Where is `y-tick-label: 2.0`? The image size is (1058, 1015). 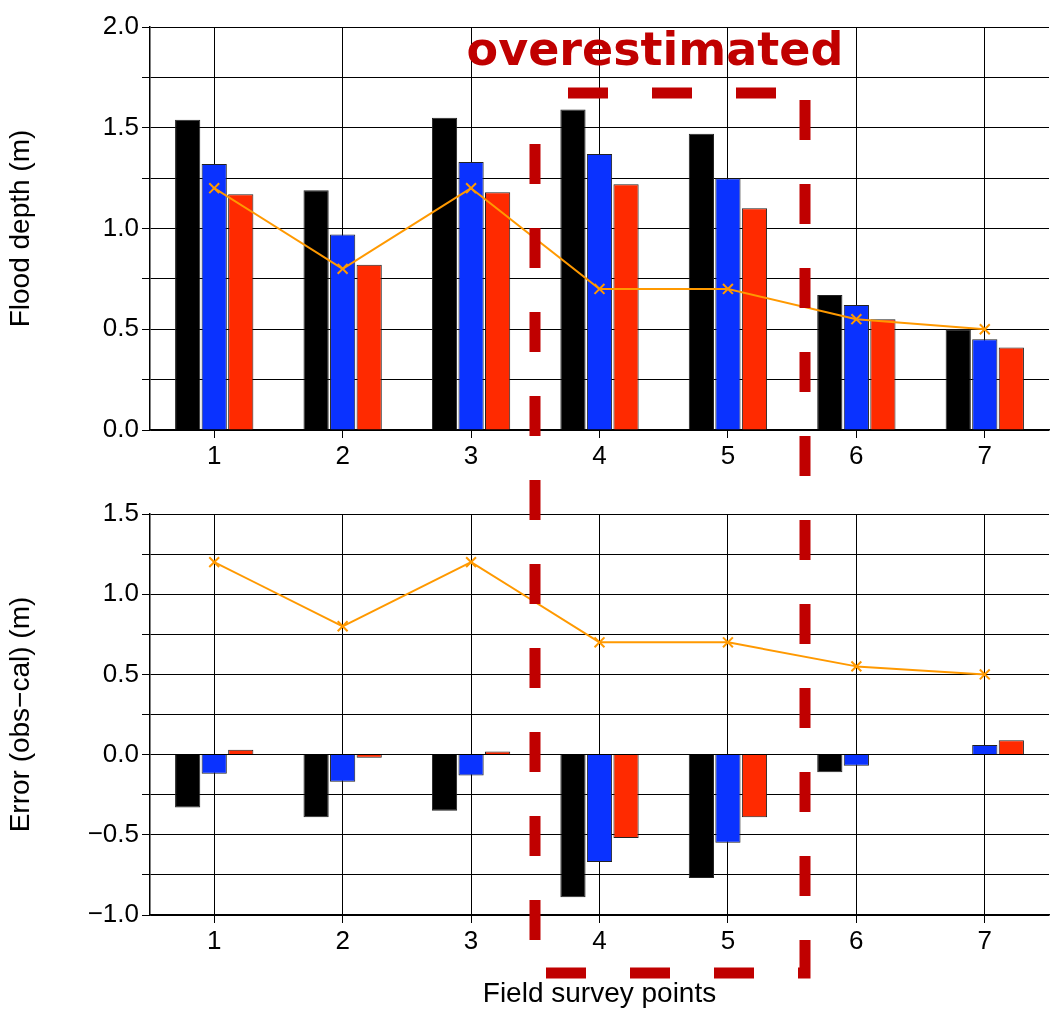 y-tick-label: 2.0 is located at coordinates (120, 25).